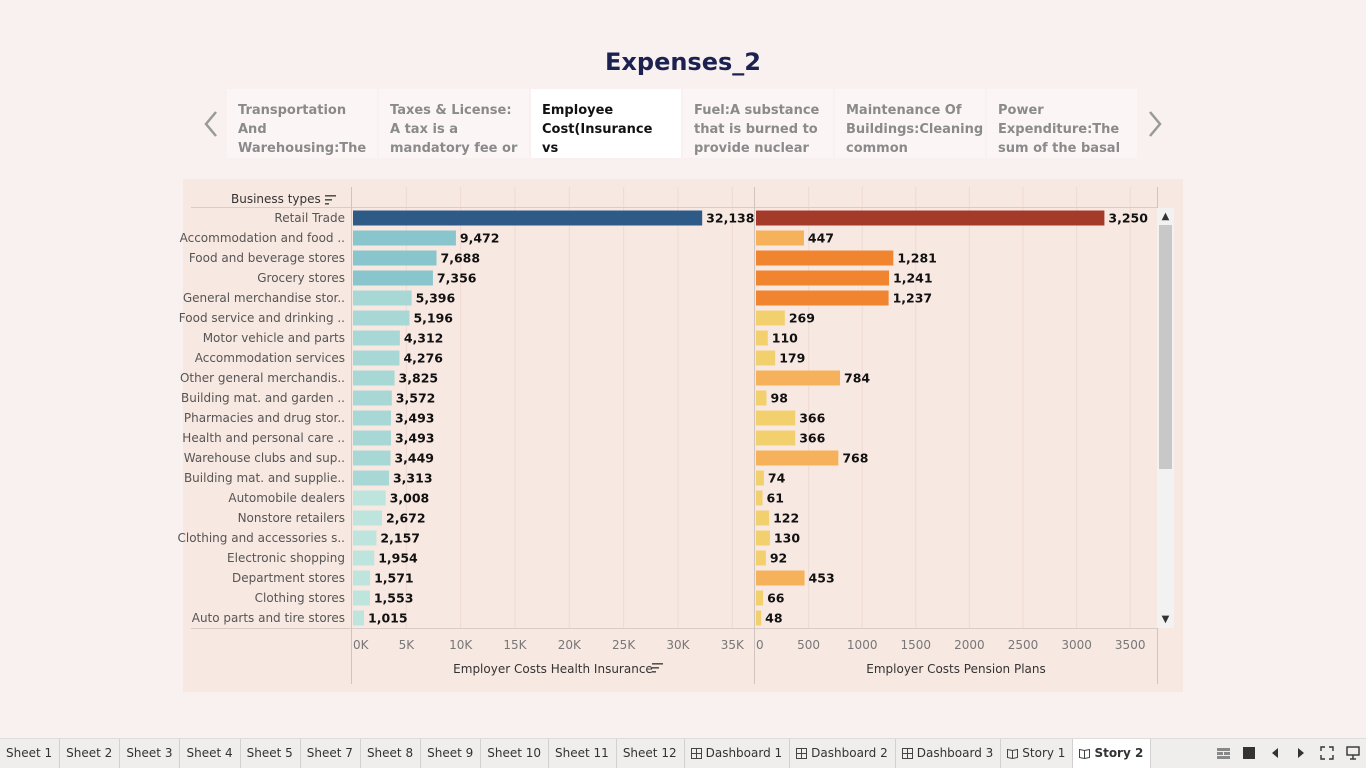 The height and width of the screenshot is (768, 1366). Describe the element at coordinates (1165, 347) in the screenshot. I see `scrollbar-thumb` at that location.